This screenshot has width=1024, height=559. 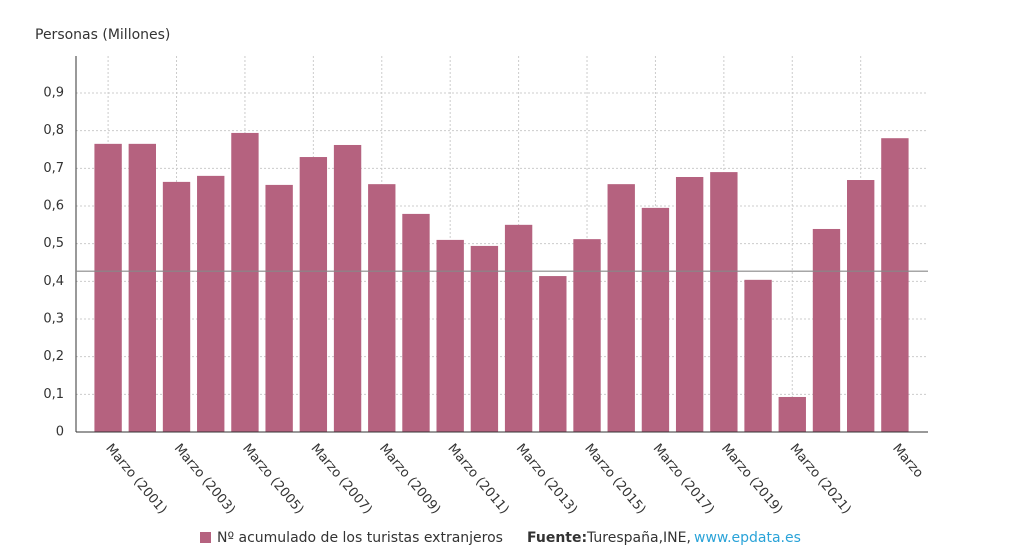 I want to click on x-tick-label: Marzo (2007), so click(x=341, y=479).